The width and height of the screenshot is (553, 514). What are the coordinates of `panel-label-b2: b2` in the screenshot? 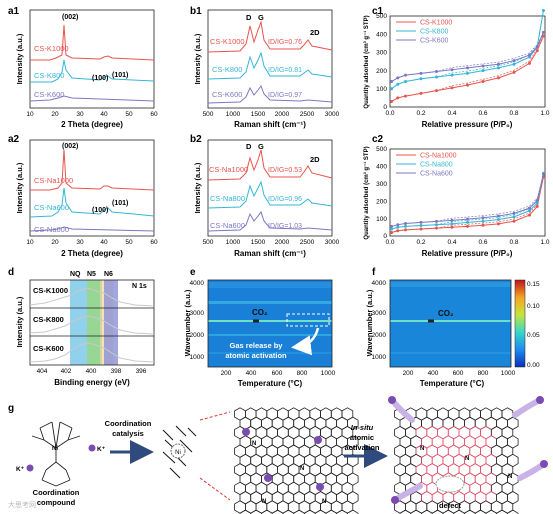 It's located at (196, 139).